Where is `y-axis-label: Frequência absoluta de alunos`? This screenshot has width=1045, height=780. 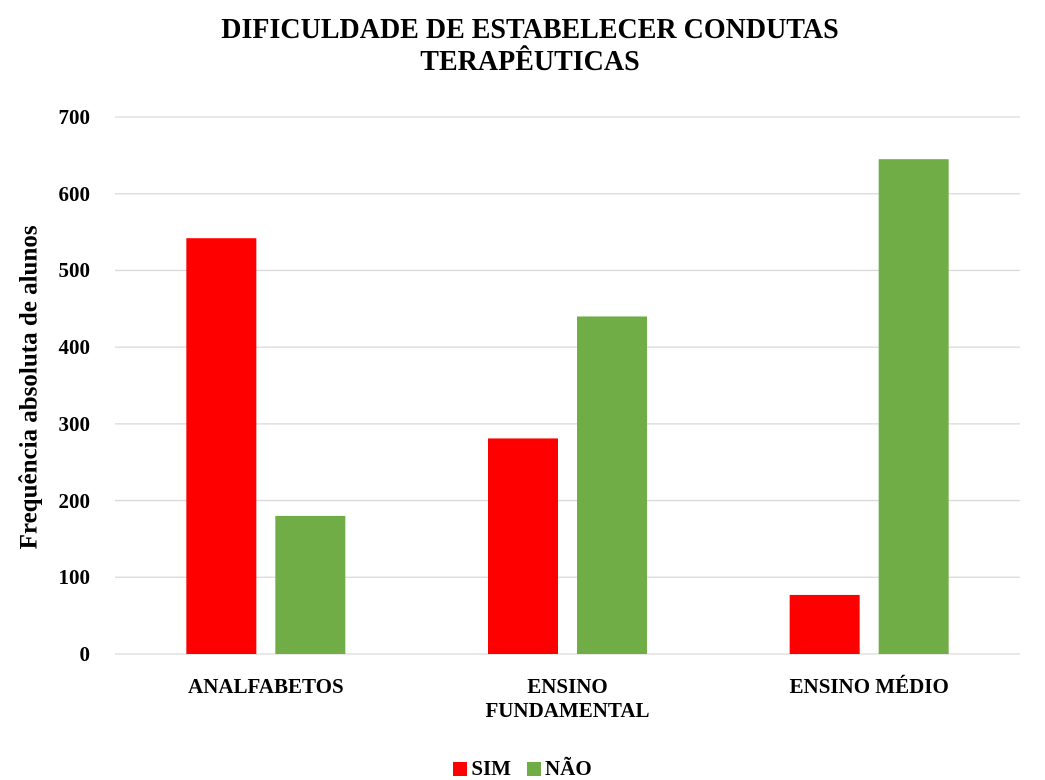
y-axis-label: Frequência absoluta de alunos is located at coordinates (29, 387).